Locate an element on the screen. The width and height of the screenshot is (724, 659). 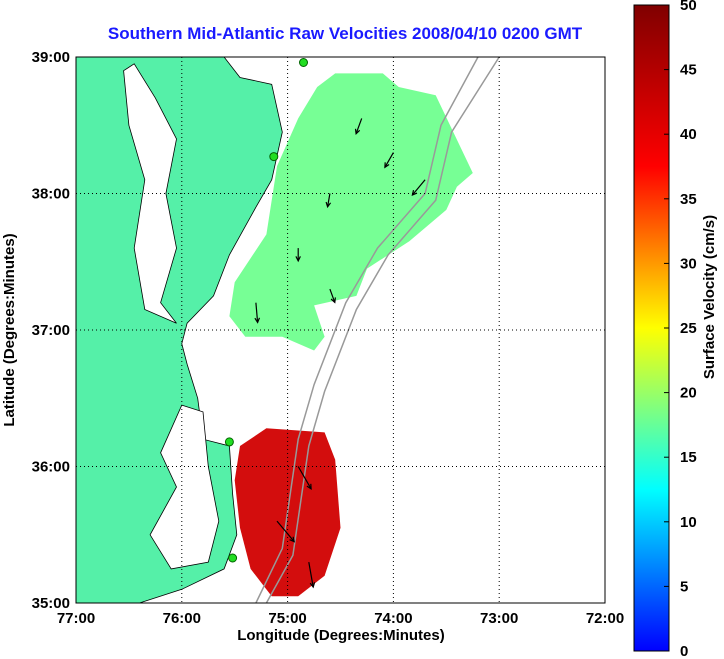
x-axis-ticks: 77:00 76:00 75:00 74:00 73:00 72:00 is located at coordinates (340, 618).